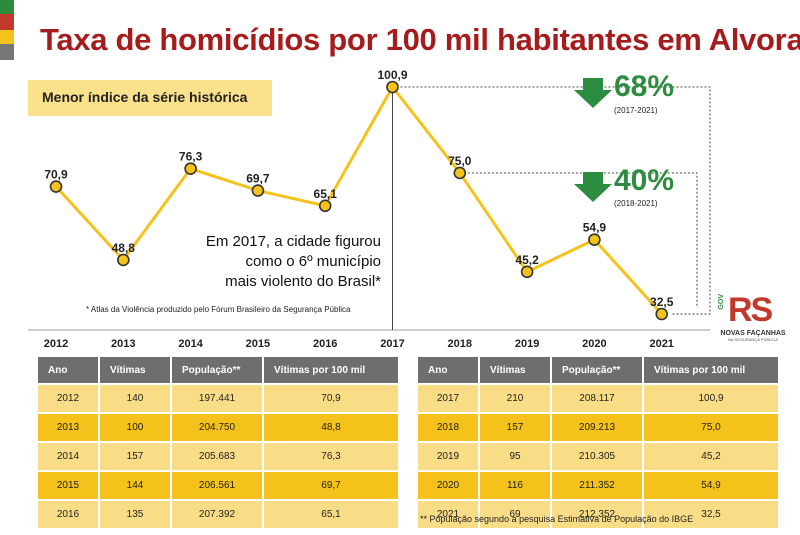 The width and height of the screenshot is (800, 535). What do you see at coordinates (515, 456) in the screenshot?
I see `table-cell: 95` at bounding box center [515, 456].